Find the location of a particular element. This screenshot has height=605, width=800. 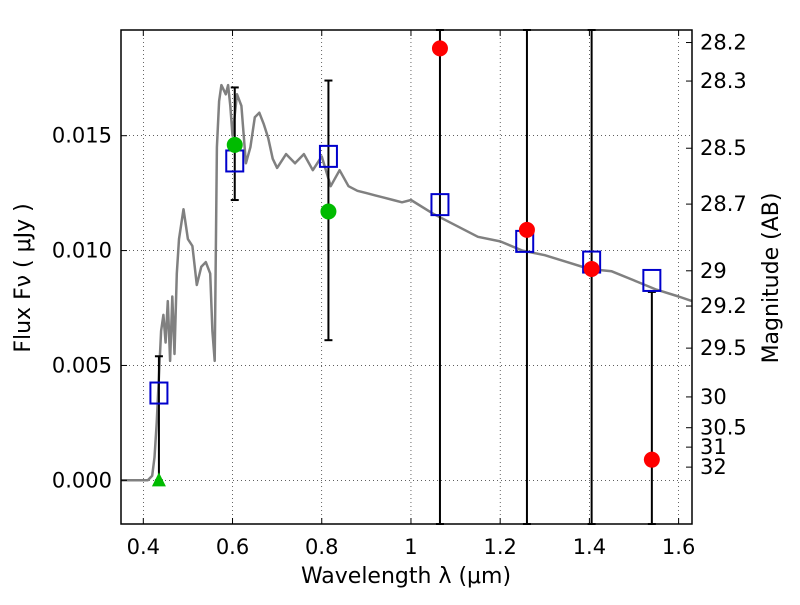

upper-limit-triangle is located at coordinates (158, 479).